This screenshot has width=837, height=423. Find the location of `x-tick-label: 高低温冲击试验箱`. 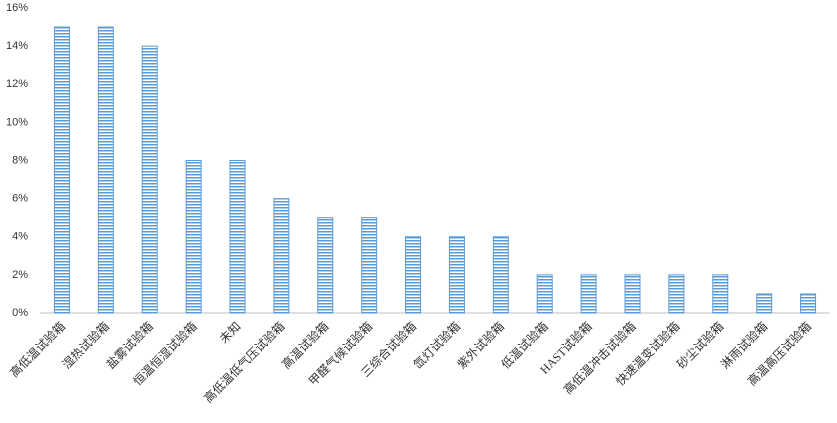

x-tick-label: 高低温冲击试验箱 is located at coordinates (599, 358).